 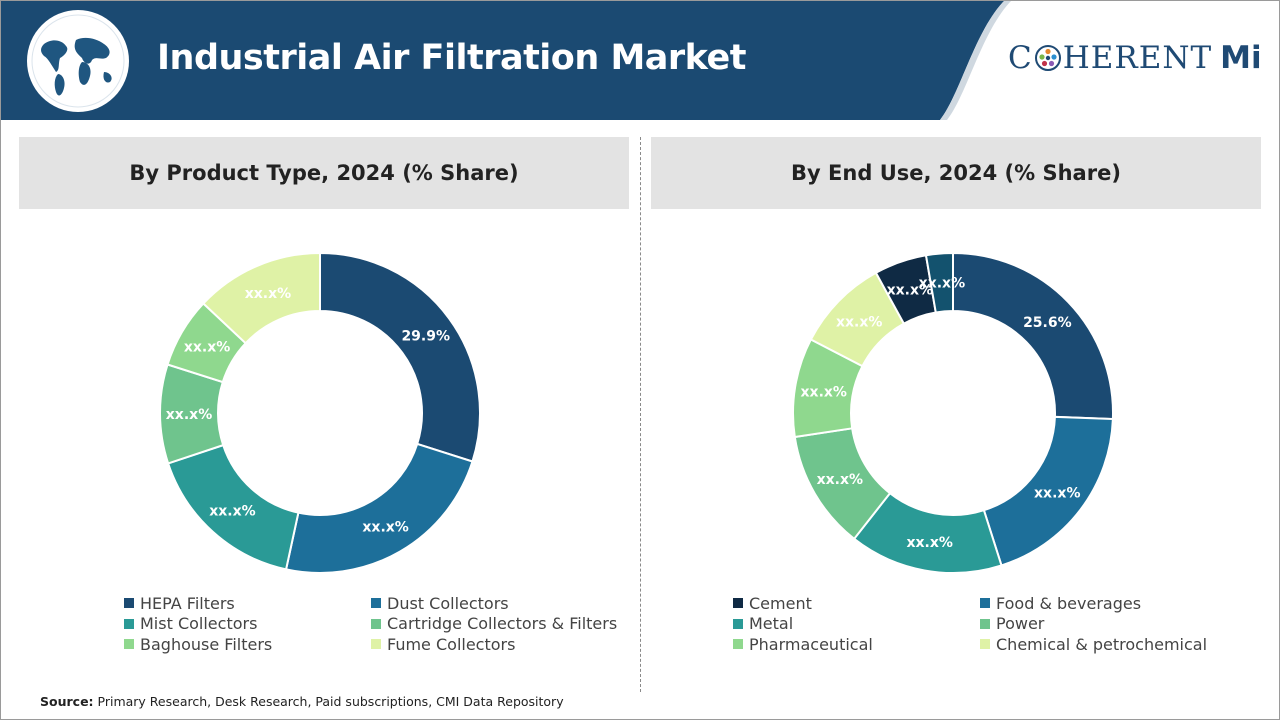 I want to click on product-type-donut-chart: 29.9% xx.x% xx.x% xx.x% xx.x% xx.x%, so click(x=320, y=412).